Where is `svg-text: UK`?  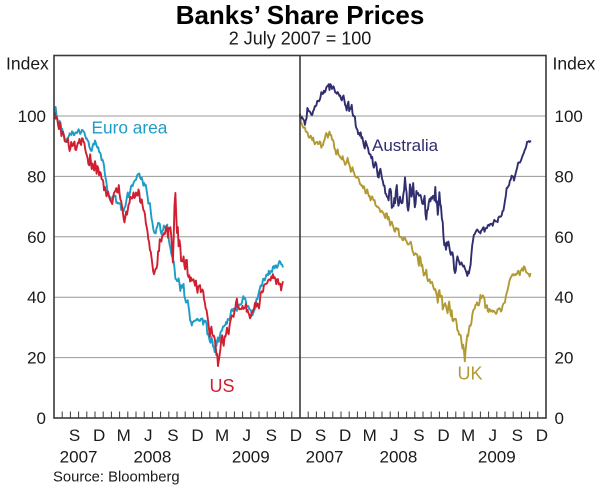 svg-text: UK is located at coordinates (470, 374).